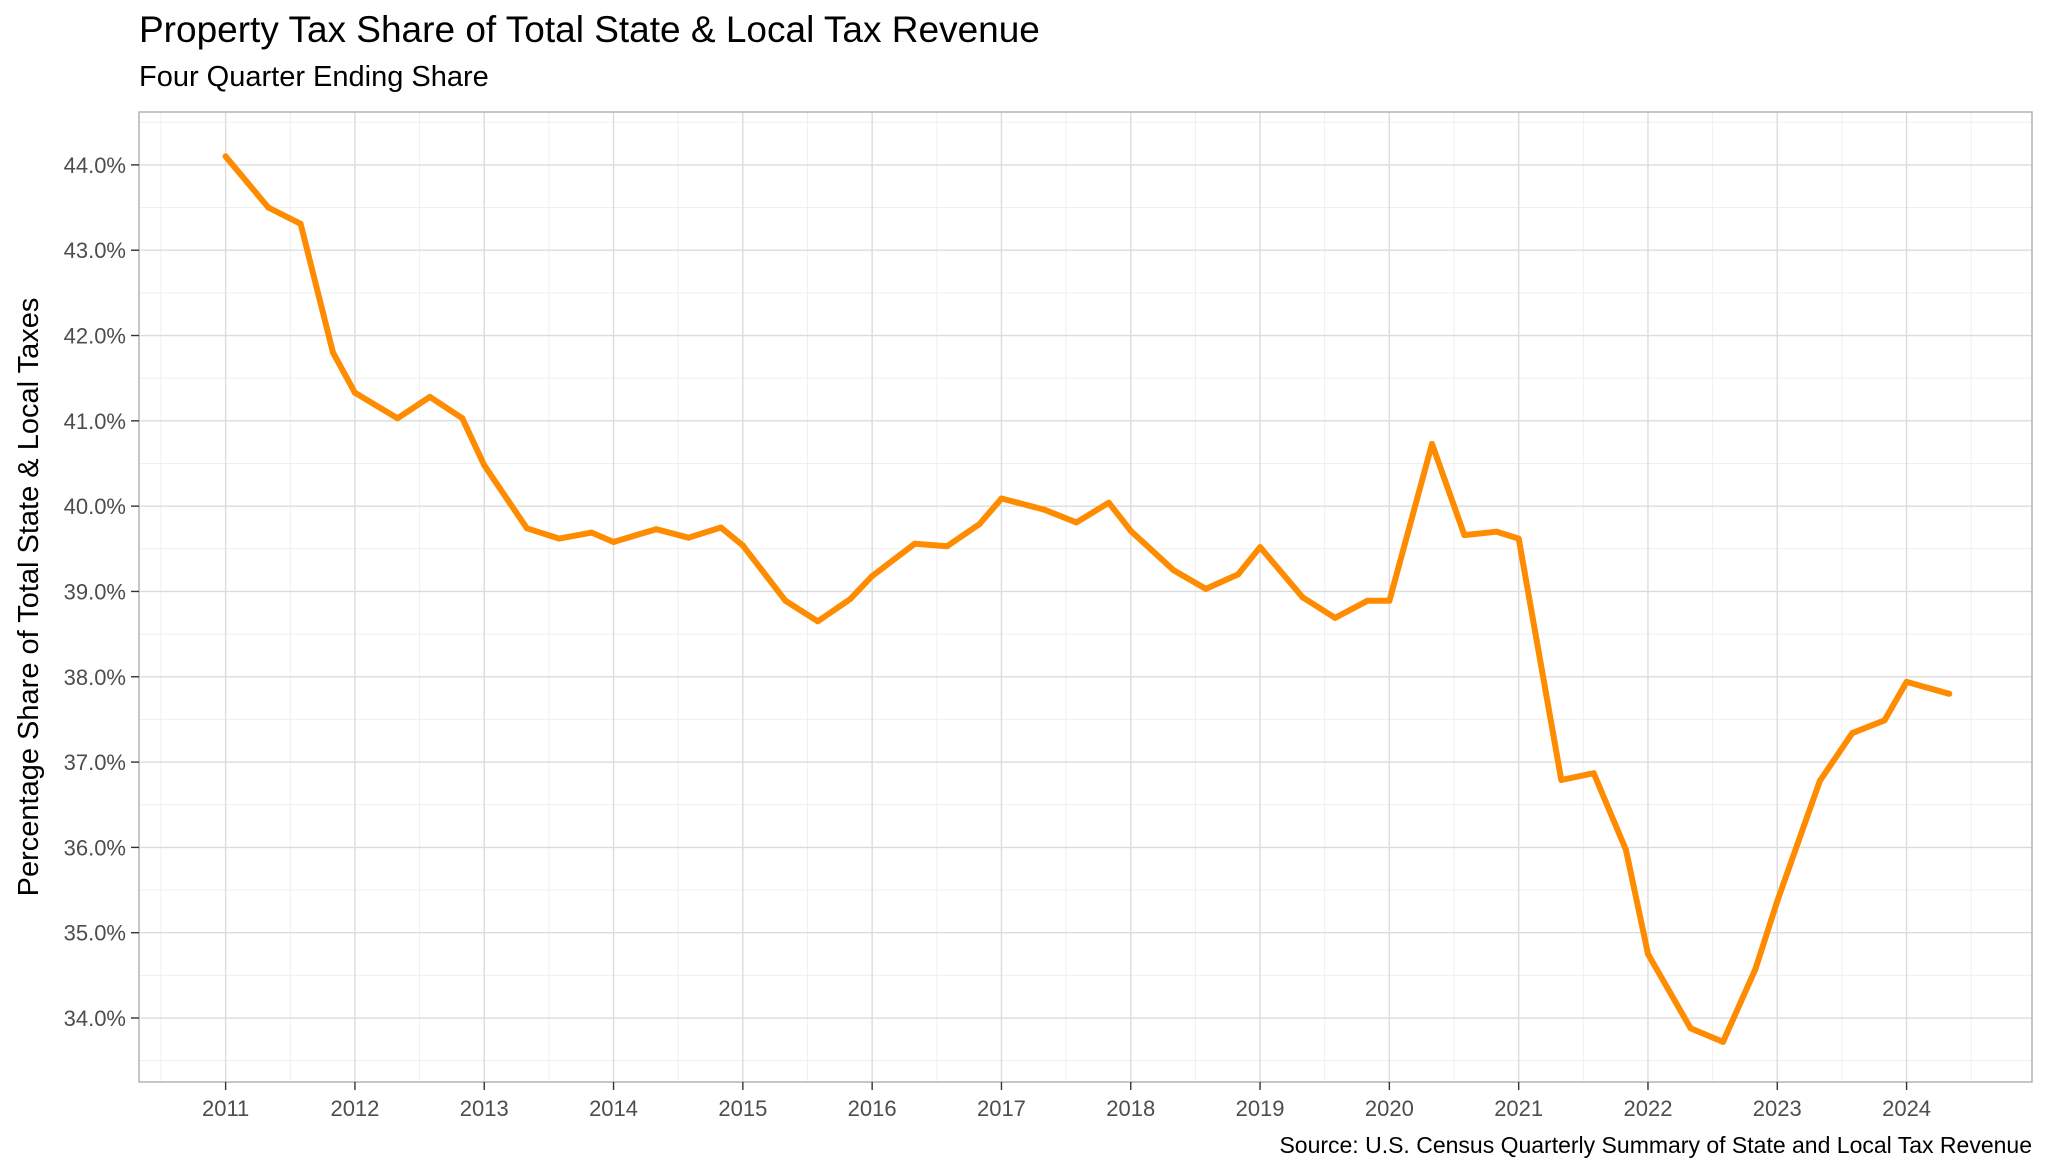  I want to click on y-tick-label: 44.0%, so click(95, 165).